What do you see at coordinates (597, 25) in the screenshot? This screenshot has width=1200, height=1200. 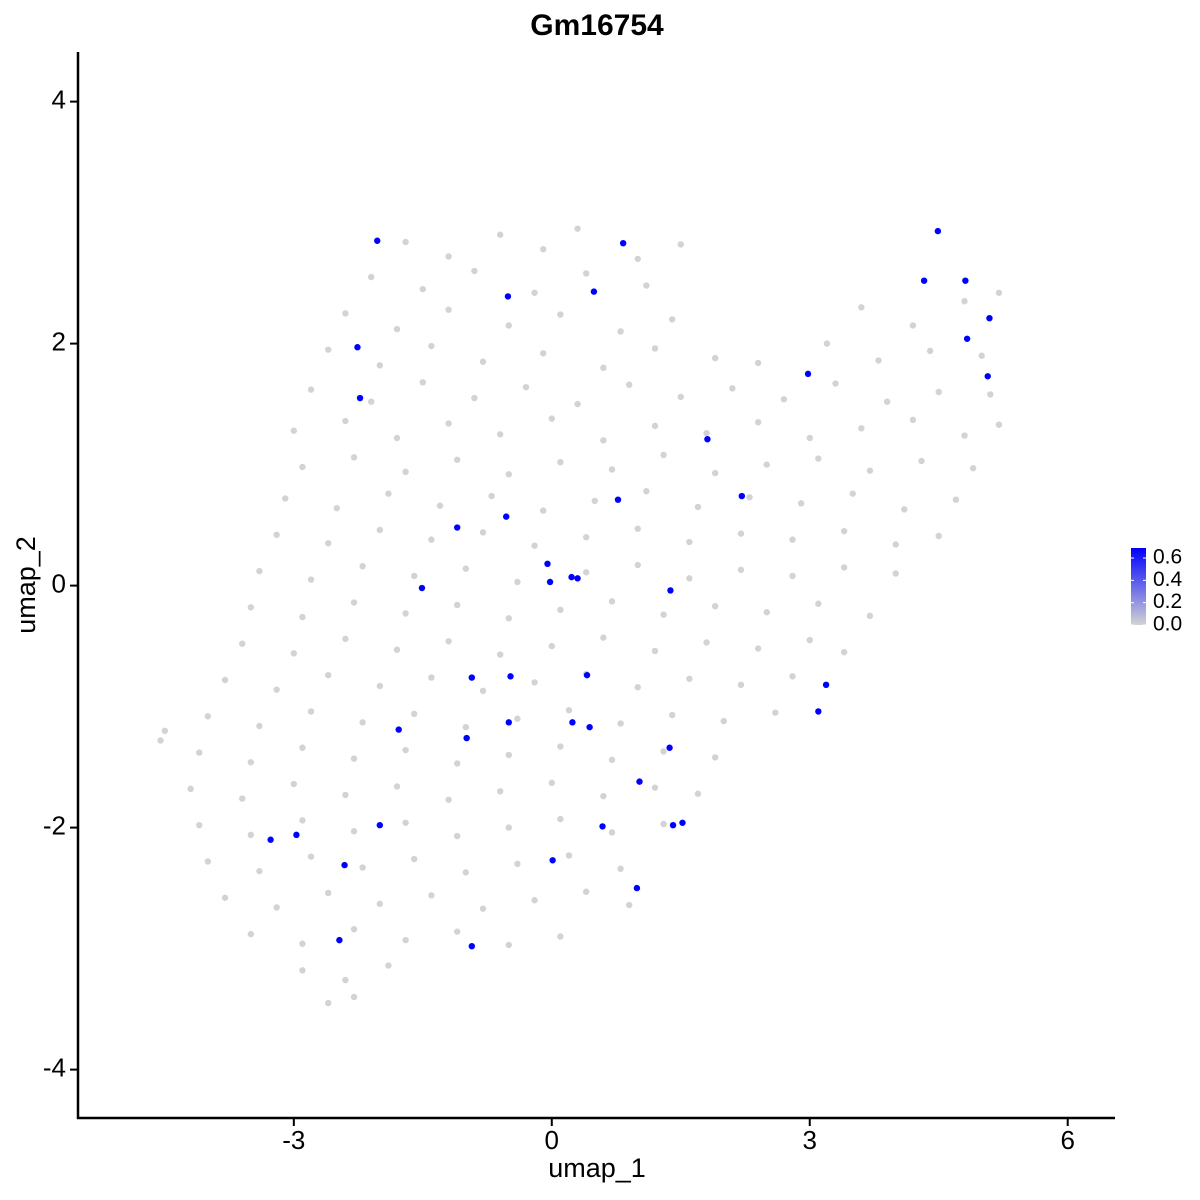 I see `chart-title: Gm16754` at bounding box center [597, 25].